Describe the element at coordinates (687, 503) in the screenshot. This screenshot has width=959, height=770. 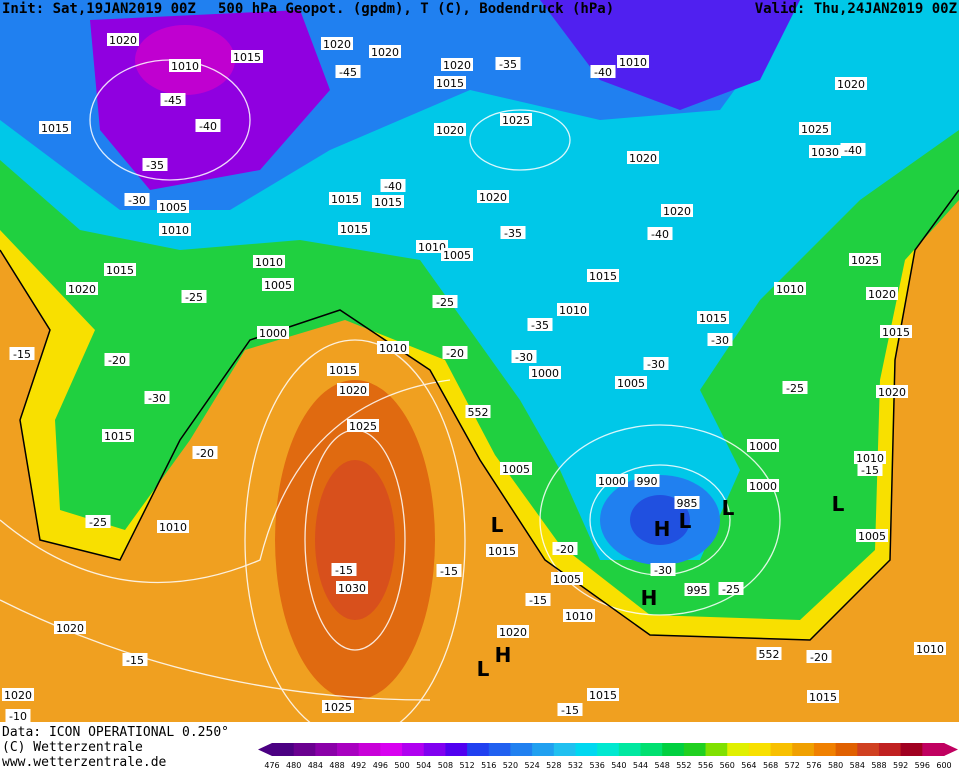
I see `isobar-label: 985` at that location.